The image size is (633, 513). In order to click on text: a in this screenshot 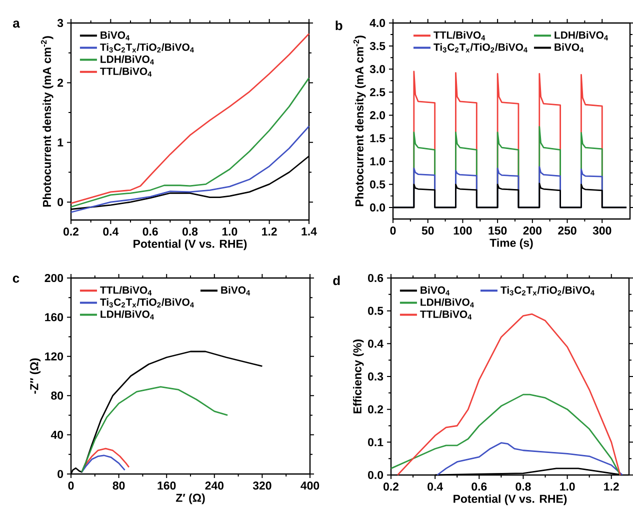, I will do `click(16, 24)`.